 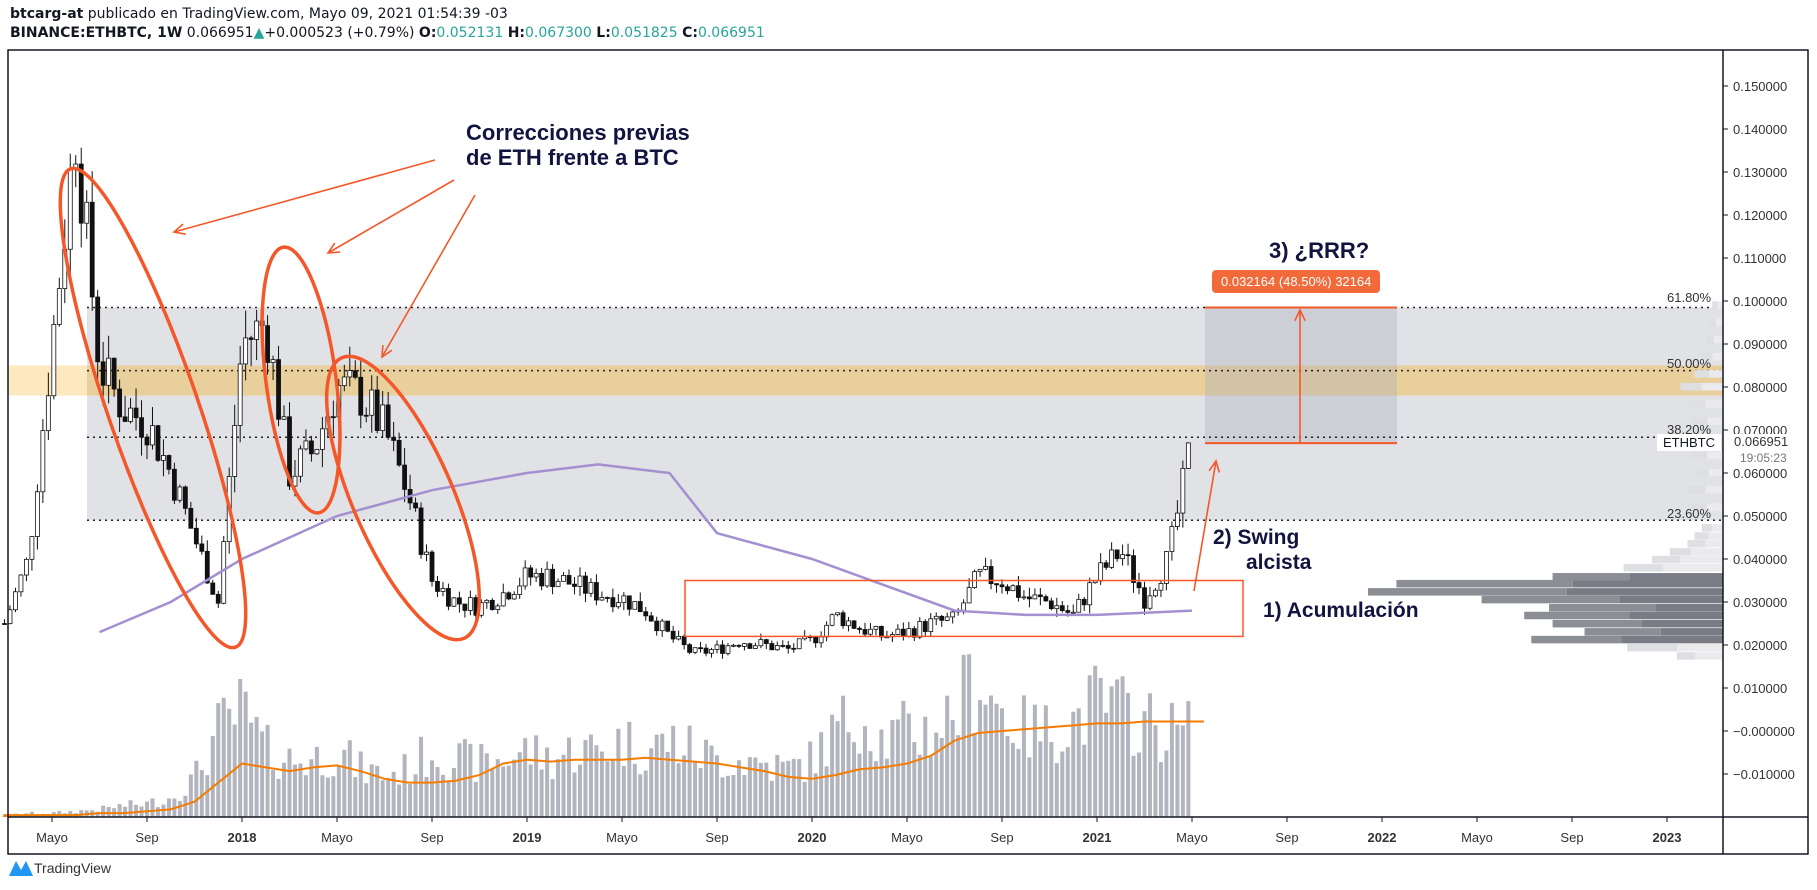 What do you see at coordinates (1759, 258) in the screenshot?
I see `price-tick-label: 0.110000` at bounding box center [1759, 258].